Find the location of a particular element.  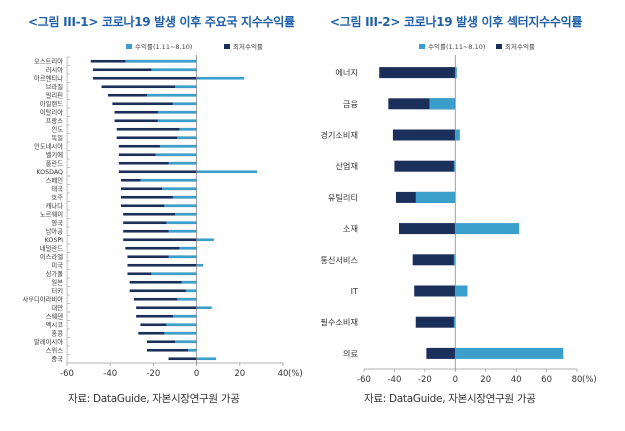

category-label: 인도 is located at coordinates (57, 129).